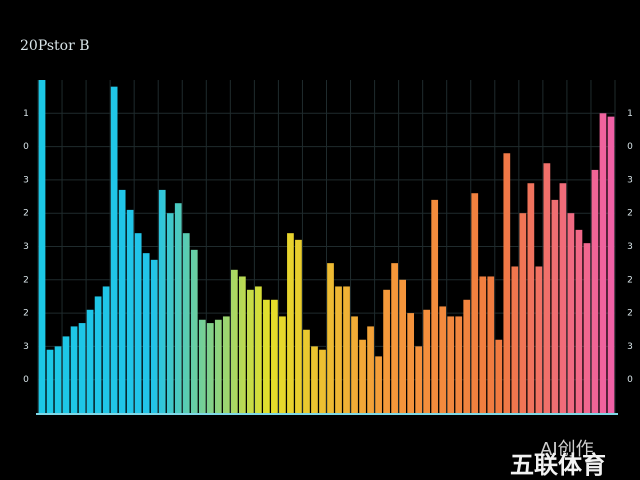 The image size is (640, 480). Describe the element at coordinates (55, 46) in the screenshot. I see `chart-title: 20Pstor B` at that location.